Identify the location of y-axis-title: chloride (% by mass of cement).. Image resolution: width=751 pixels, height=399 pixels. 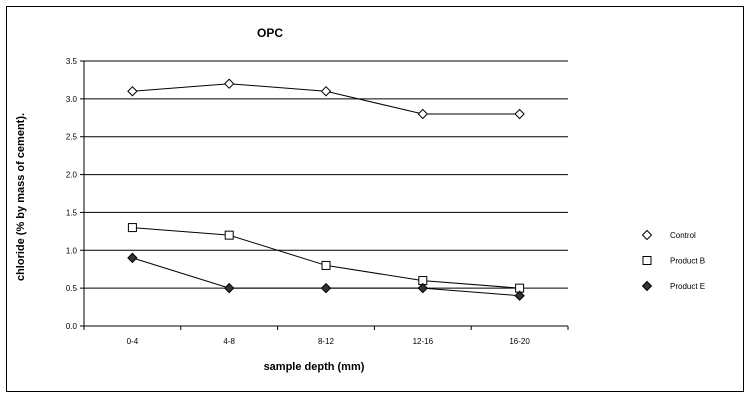
(21, 197).